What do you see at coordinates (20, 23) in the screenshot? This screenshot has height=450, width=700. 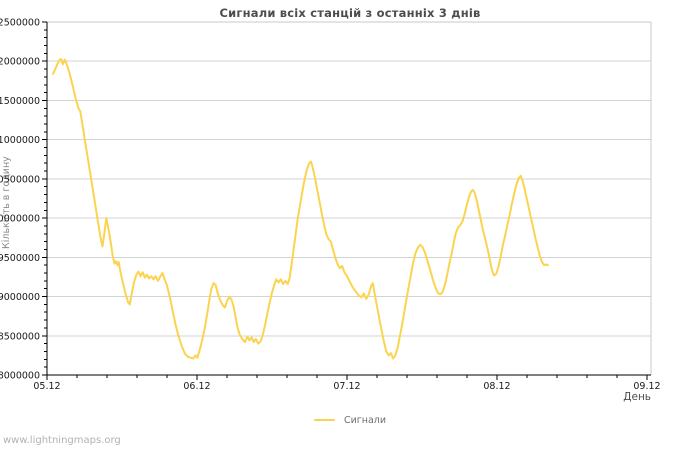 I see `y-tick-label: 12500000` at bounding box center [20, 23].